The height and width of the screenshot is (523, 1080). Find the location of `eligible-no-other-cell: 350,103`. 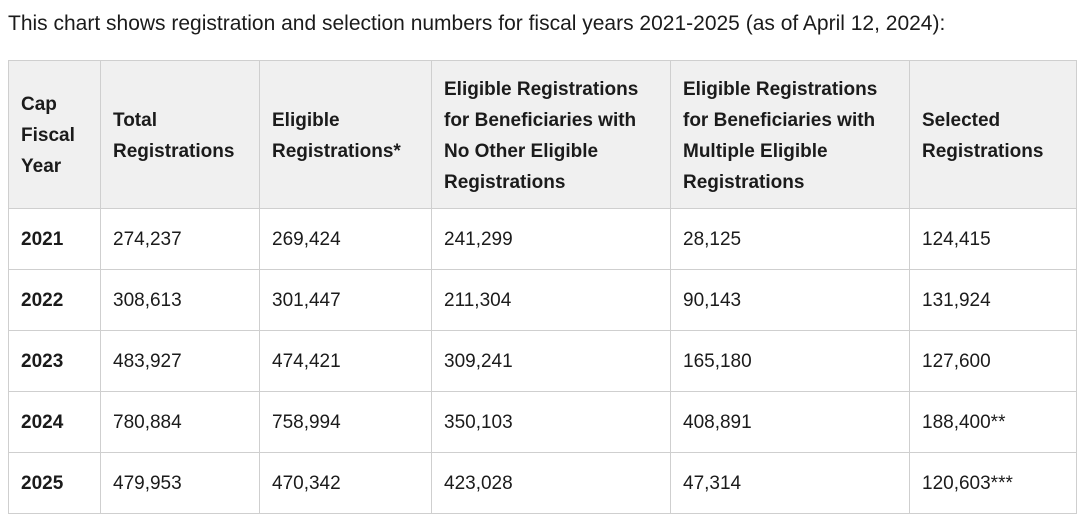

eligible-no-other-cell: 350,103 is located at coordinates (551, 422).